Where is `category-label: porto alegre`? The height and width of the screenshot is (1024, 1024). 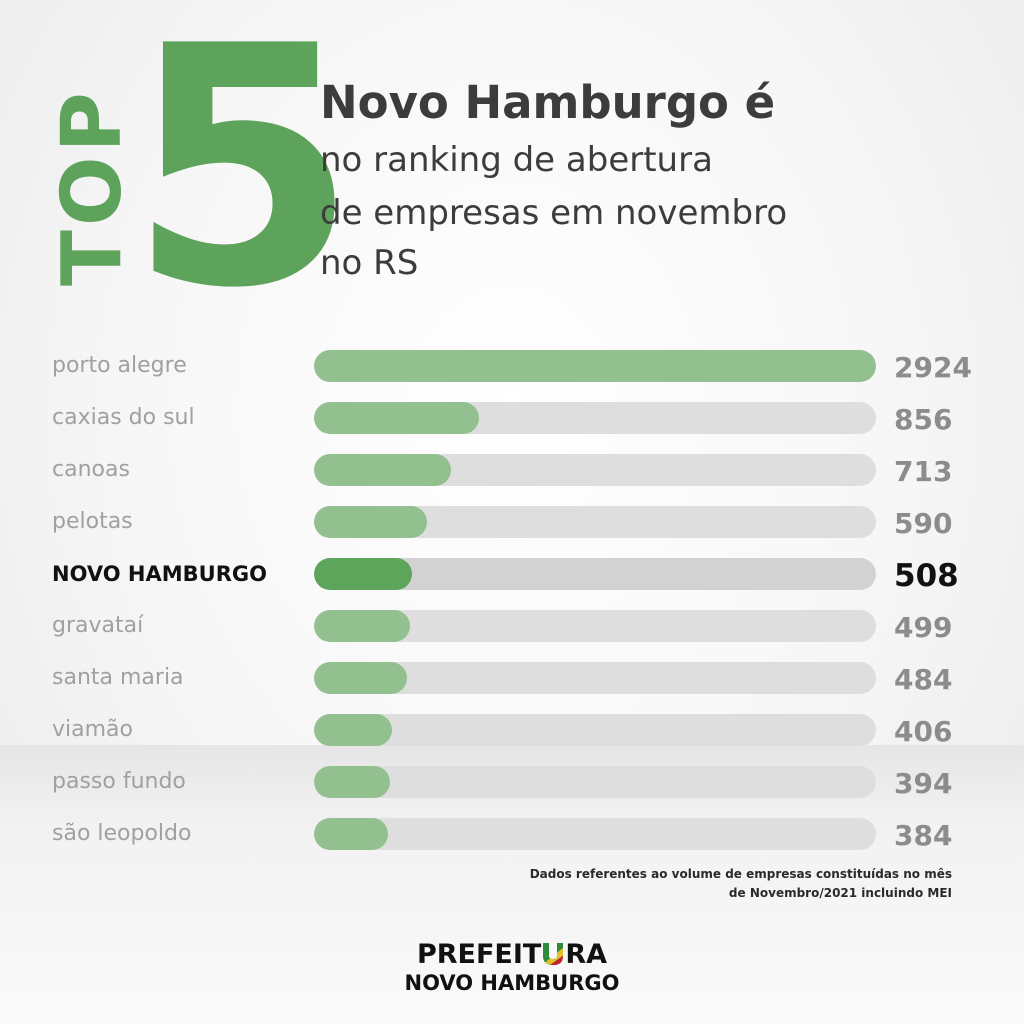 category-label: porto alegre is located at coordinates (119, 365).